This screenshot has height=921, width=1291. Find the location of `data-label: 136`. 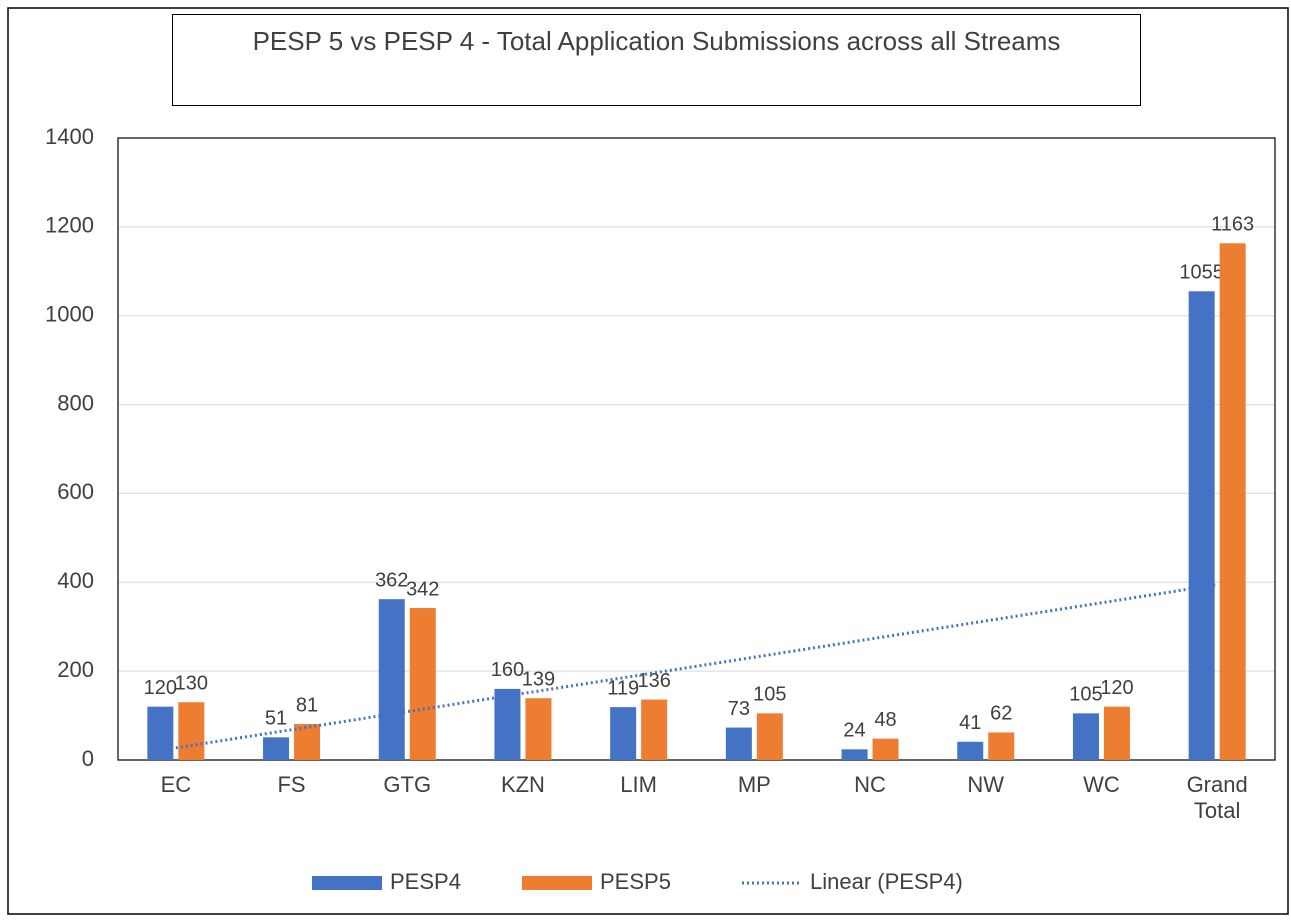

data-label: 136 is located at coordinates (653, 681).